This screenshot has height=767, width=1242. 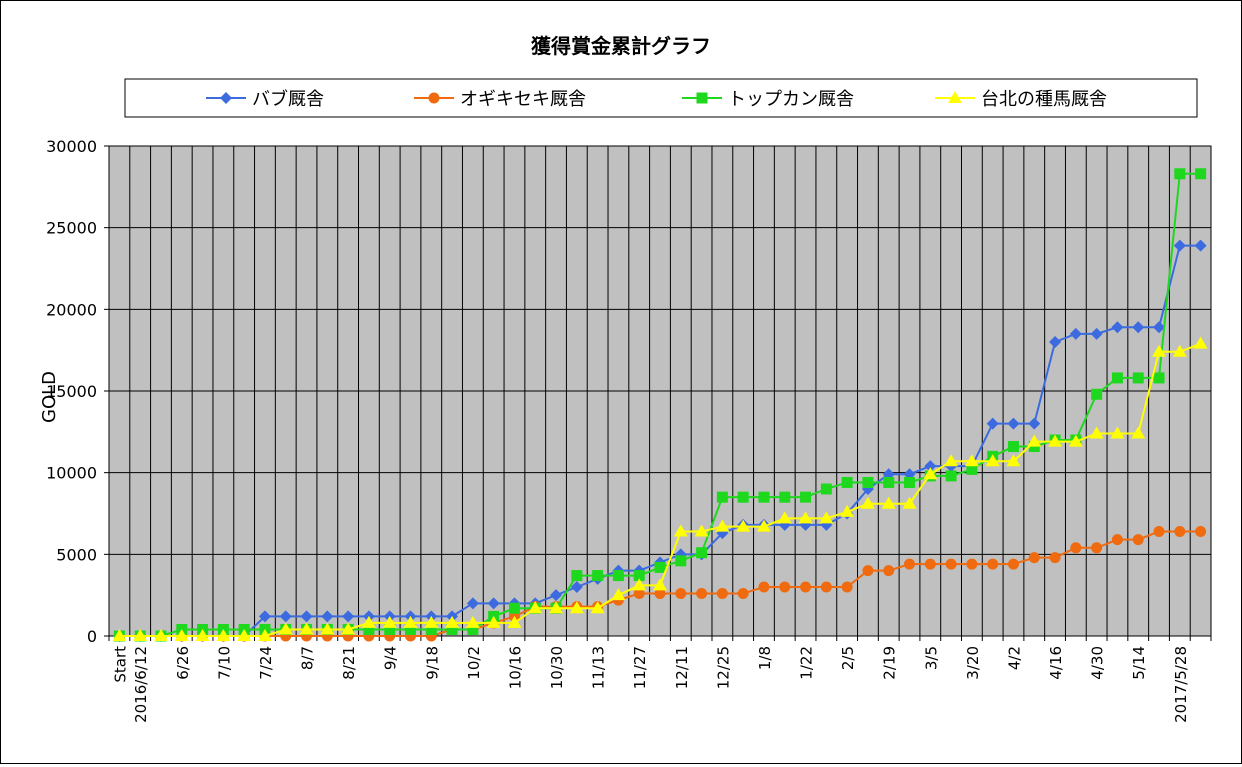 I want to click on x-tick-label: 8/7, so click(x=308, y=658).